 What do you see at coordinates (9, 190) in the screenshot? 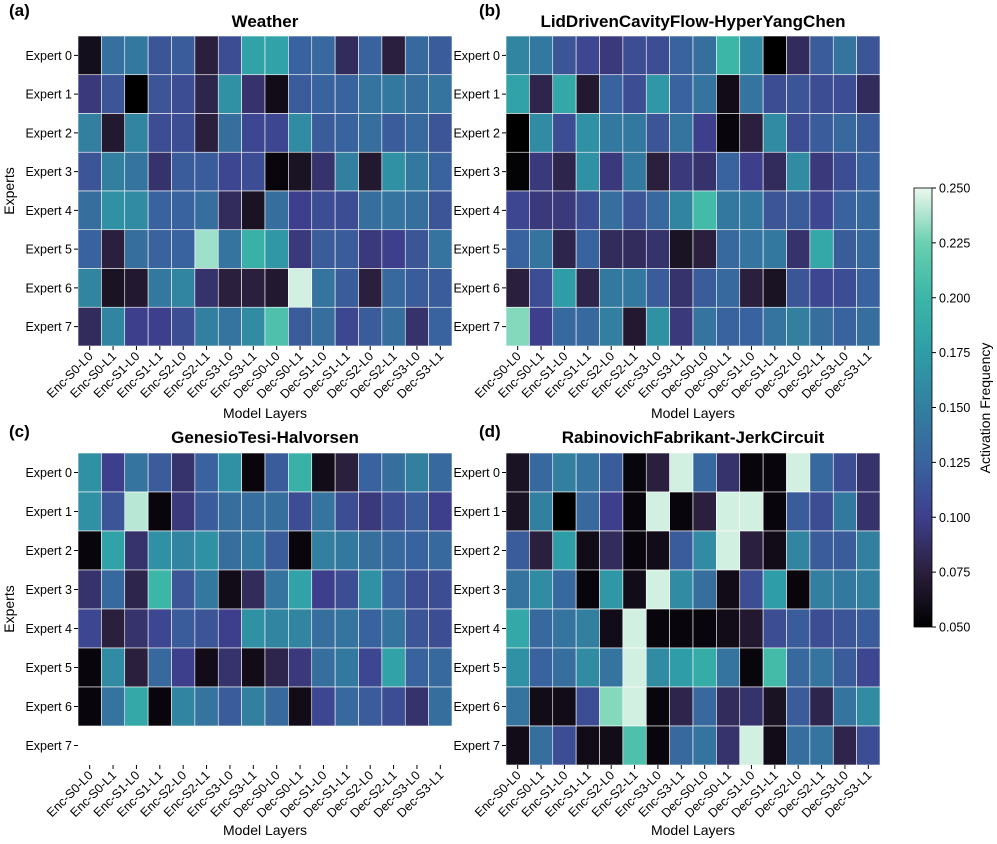
I see `y-axis-label-a: Experts` at bounding box center [9, 190].